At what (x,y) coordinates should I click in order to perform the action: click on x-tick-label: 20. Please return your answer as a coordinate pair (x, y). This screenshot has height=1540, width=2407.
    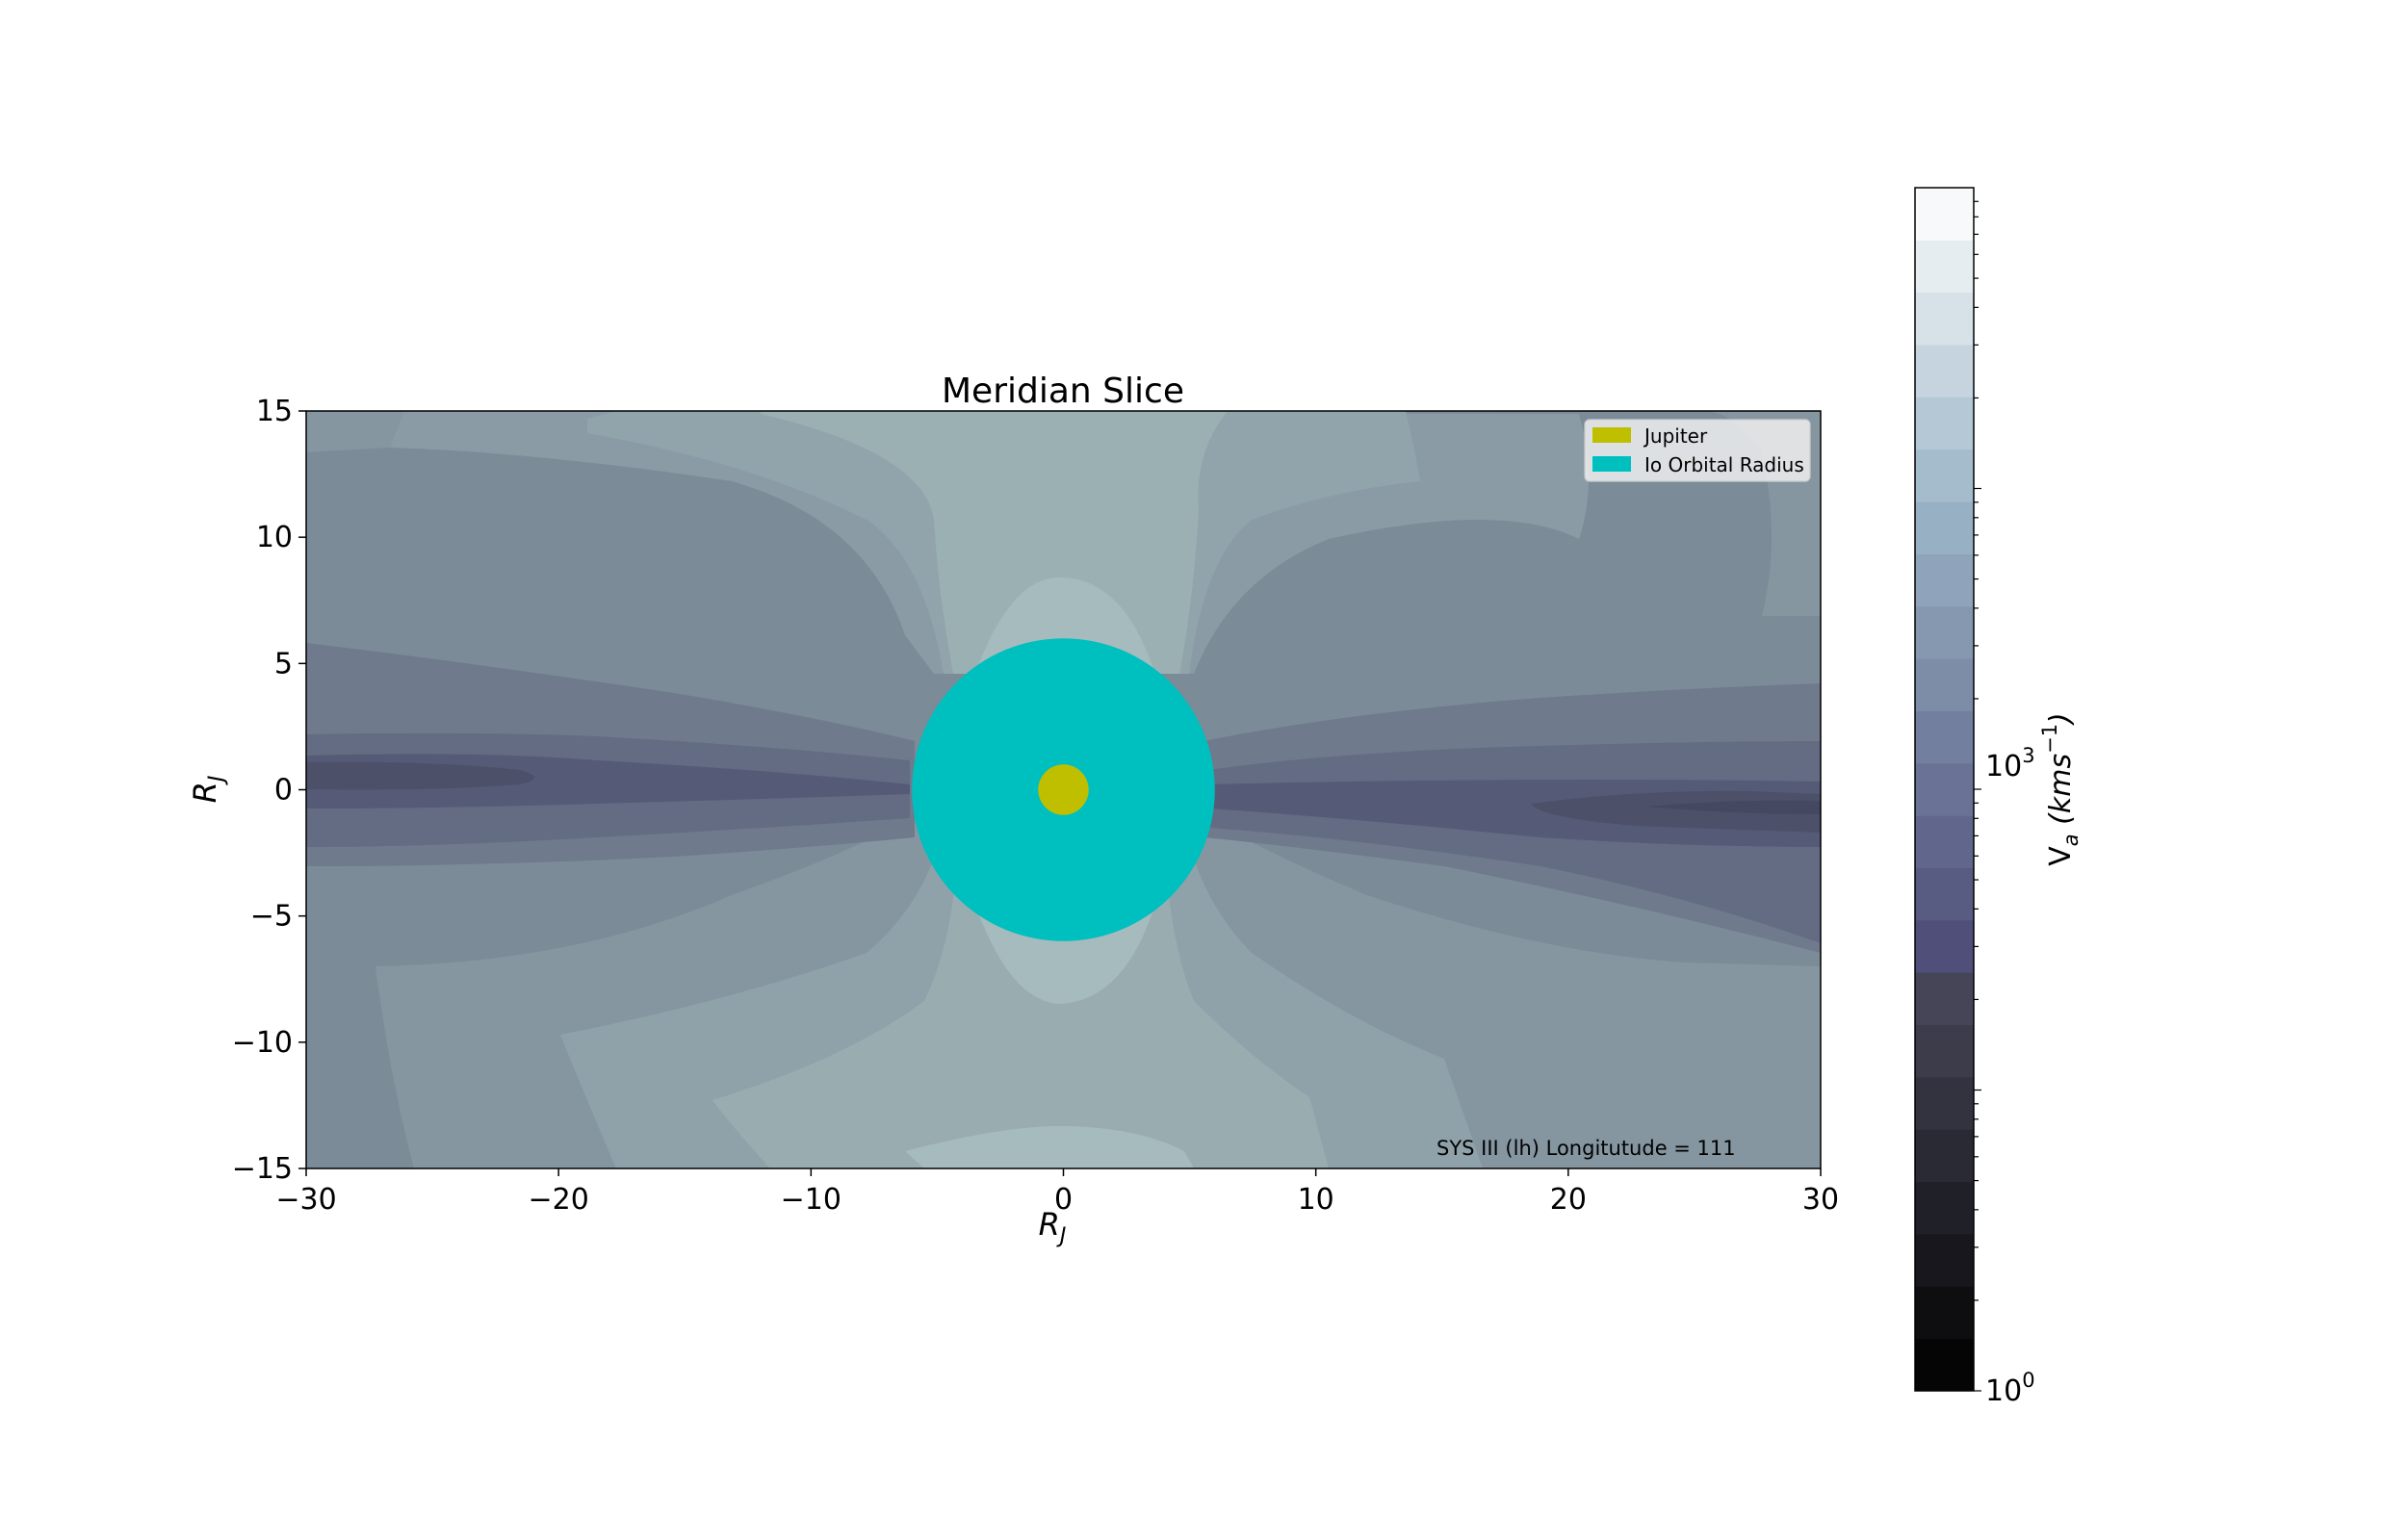
    Looking at the image, I should click on (1568, 1200).